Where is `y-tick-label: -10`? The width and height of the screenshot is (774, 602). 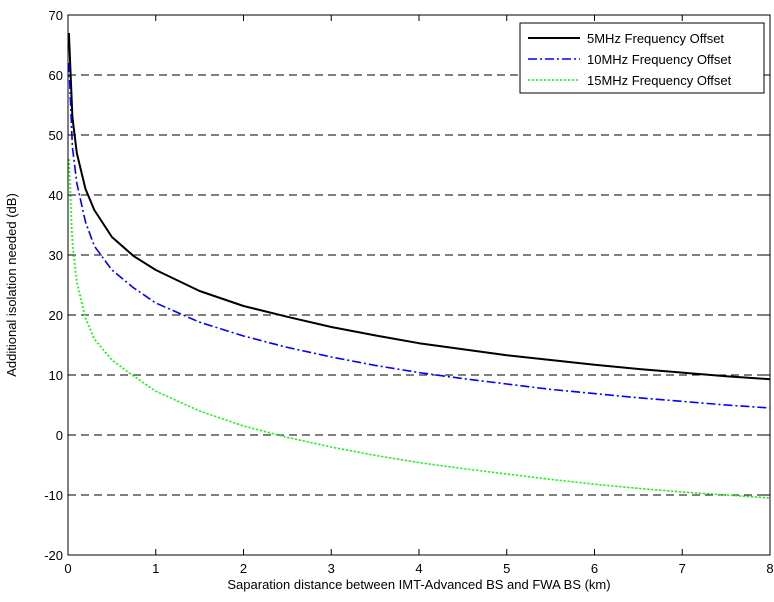
y-tick-label: -10 is located at coordinates (53, 495).